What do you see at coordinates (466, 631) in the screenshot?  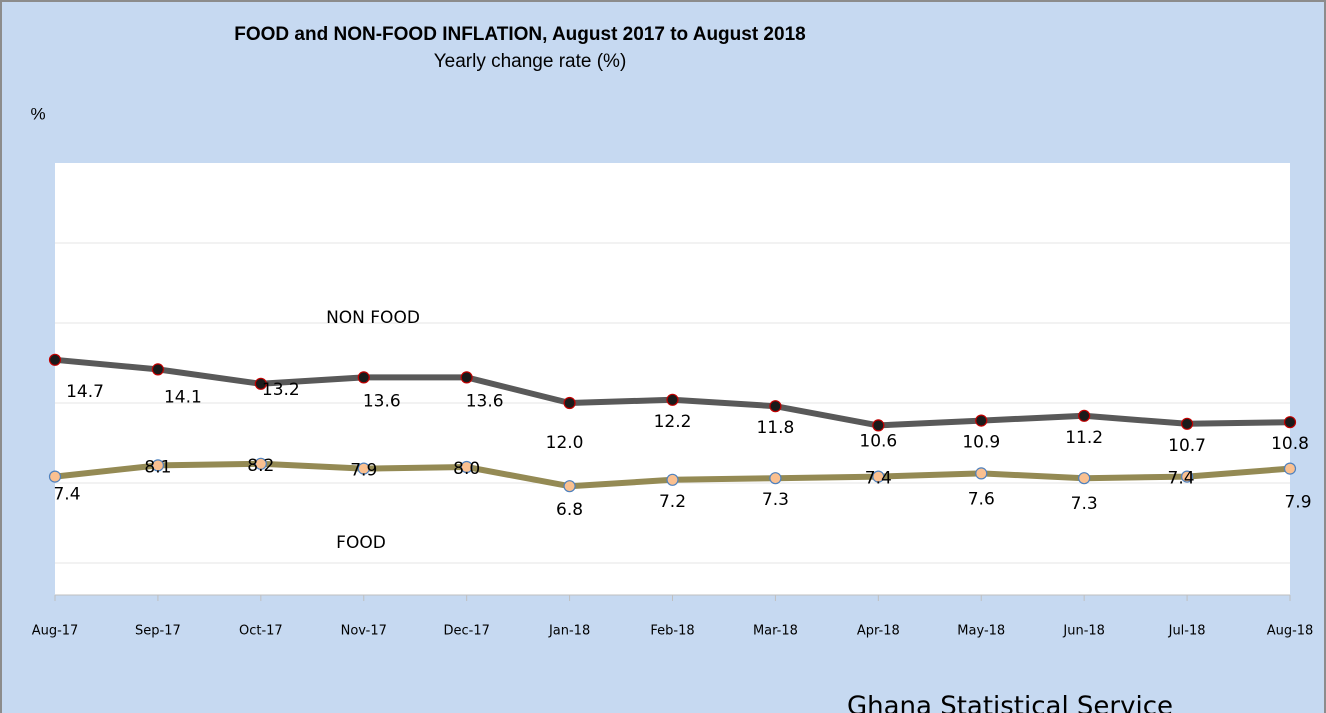 I see `x-tick-label: Dec-17` at bounding box center [466, 631].